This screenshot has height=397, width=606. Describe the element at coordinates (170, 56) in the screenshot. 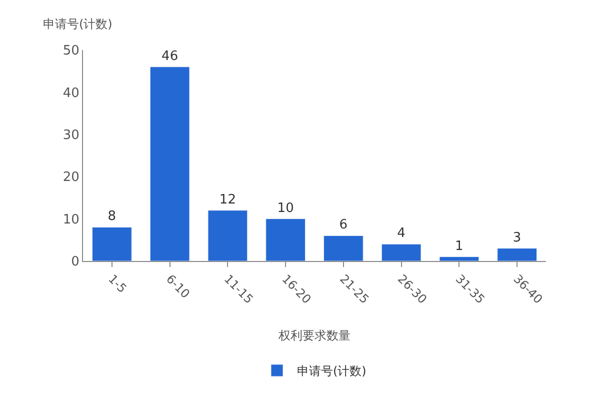

I see `data-label: 46` at that location.